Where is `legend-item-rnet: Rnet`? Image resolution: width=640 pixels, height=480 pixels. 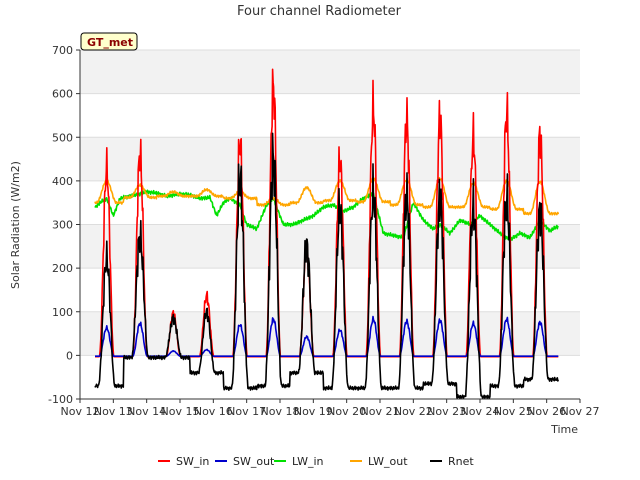 legend-item-rnet: Rnet is located at coordinates (452, 461).